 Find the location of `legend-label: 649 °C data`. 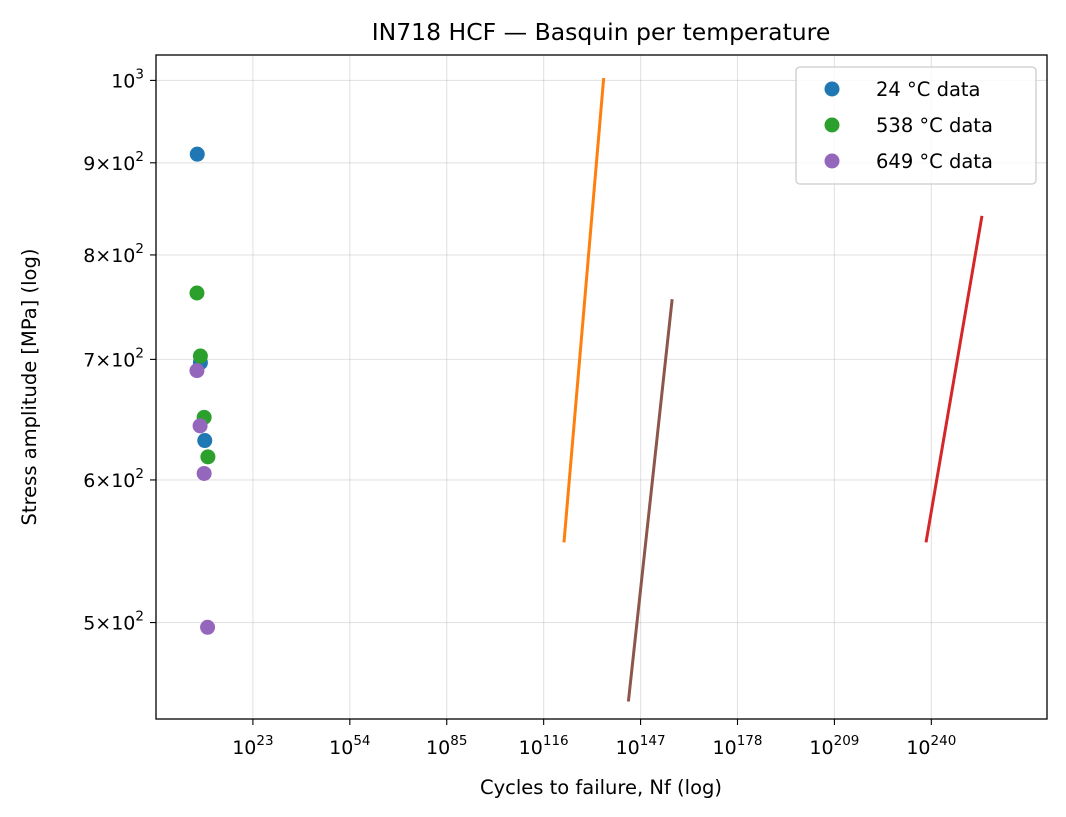

legend-label: 649 °C data is located at coordinates (934, 161).